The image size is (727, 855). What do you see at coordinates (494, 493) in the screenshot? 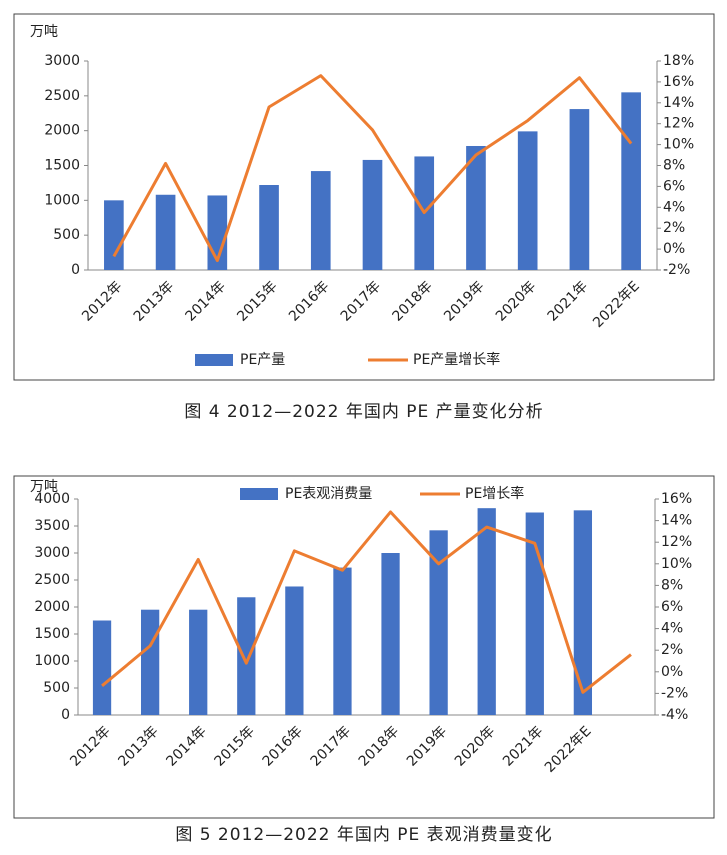
I see `legend-label: PE增长率` at bounding box center [494, 493].